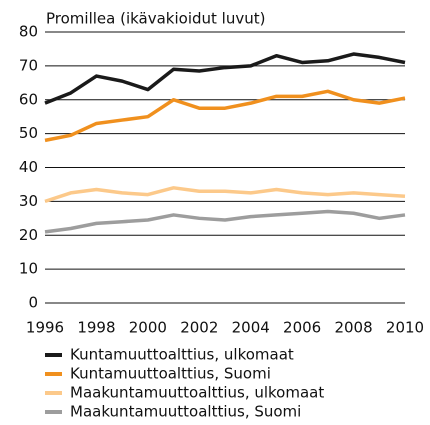  What do you see at coordinates (96, 328) in the screenshot?
I see `x-tick-label: 1998` at bounding box center [96, 328].